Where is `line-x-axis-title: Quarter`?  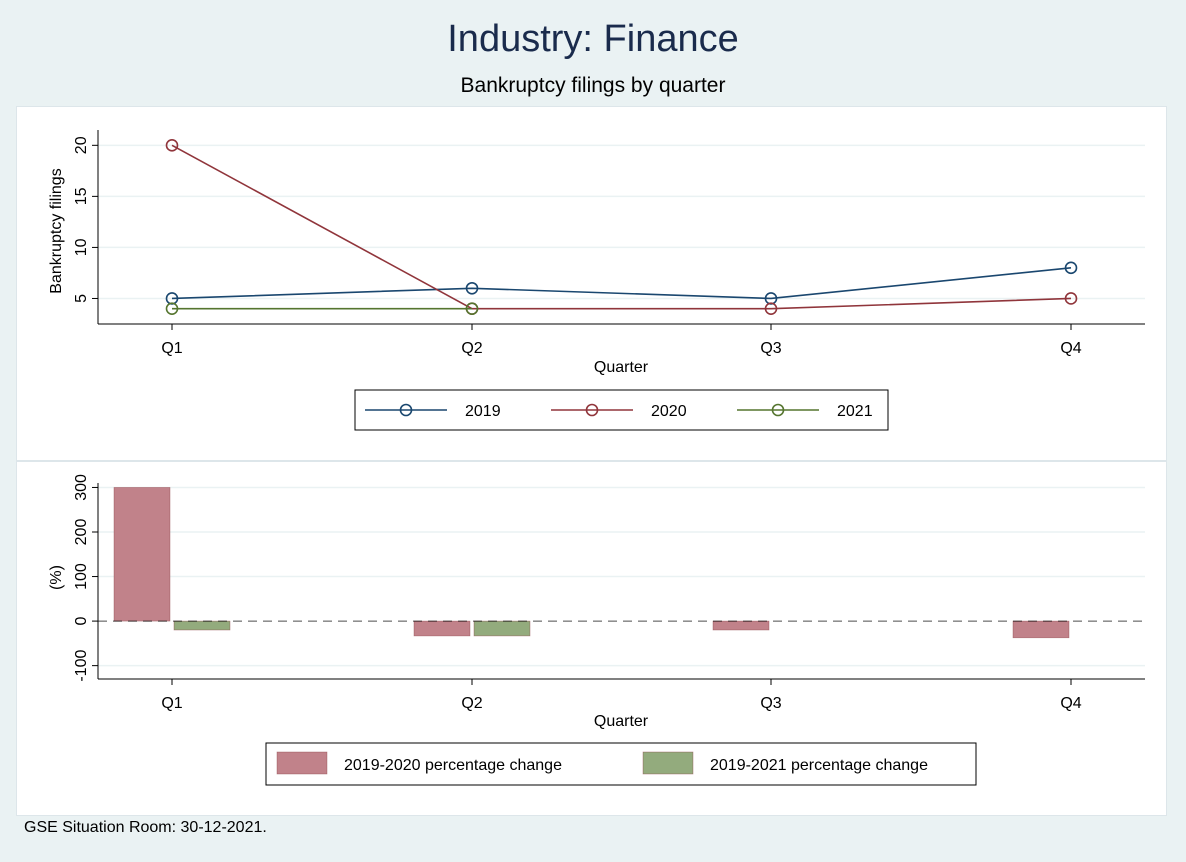 line-x-axis-title: Quarter is located at coordinates (621, 367).